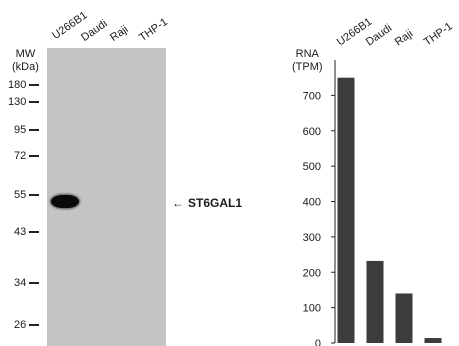 Image resolution: width=459 pixels, height=346 pixels. Describe the element at coordinates (24, 85) in the screenshot. I see `marker-180: 180` at that location.